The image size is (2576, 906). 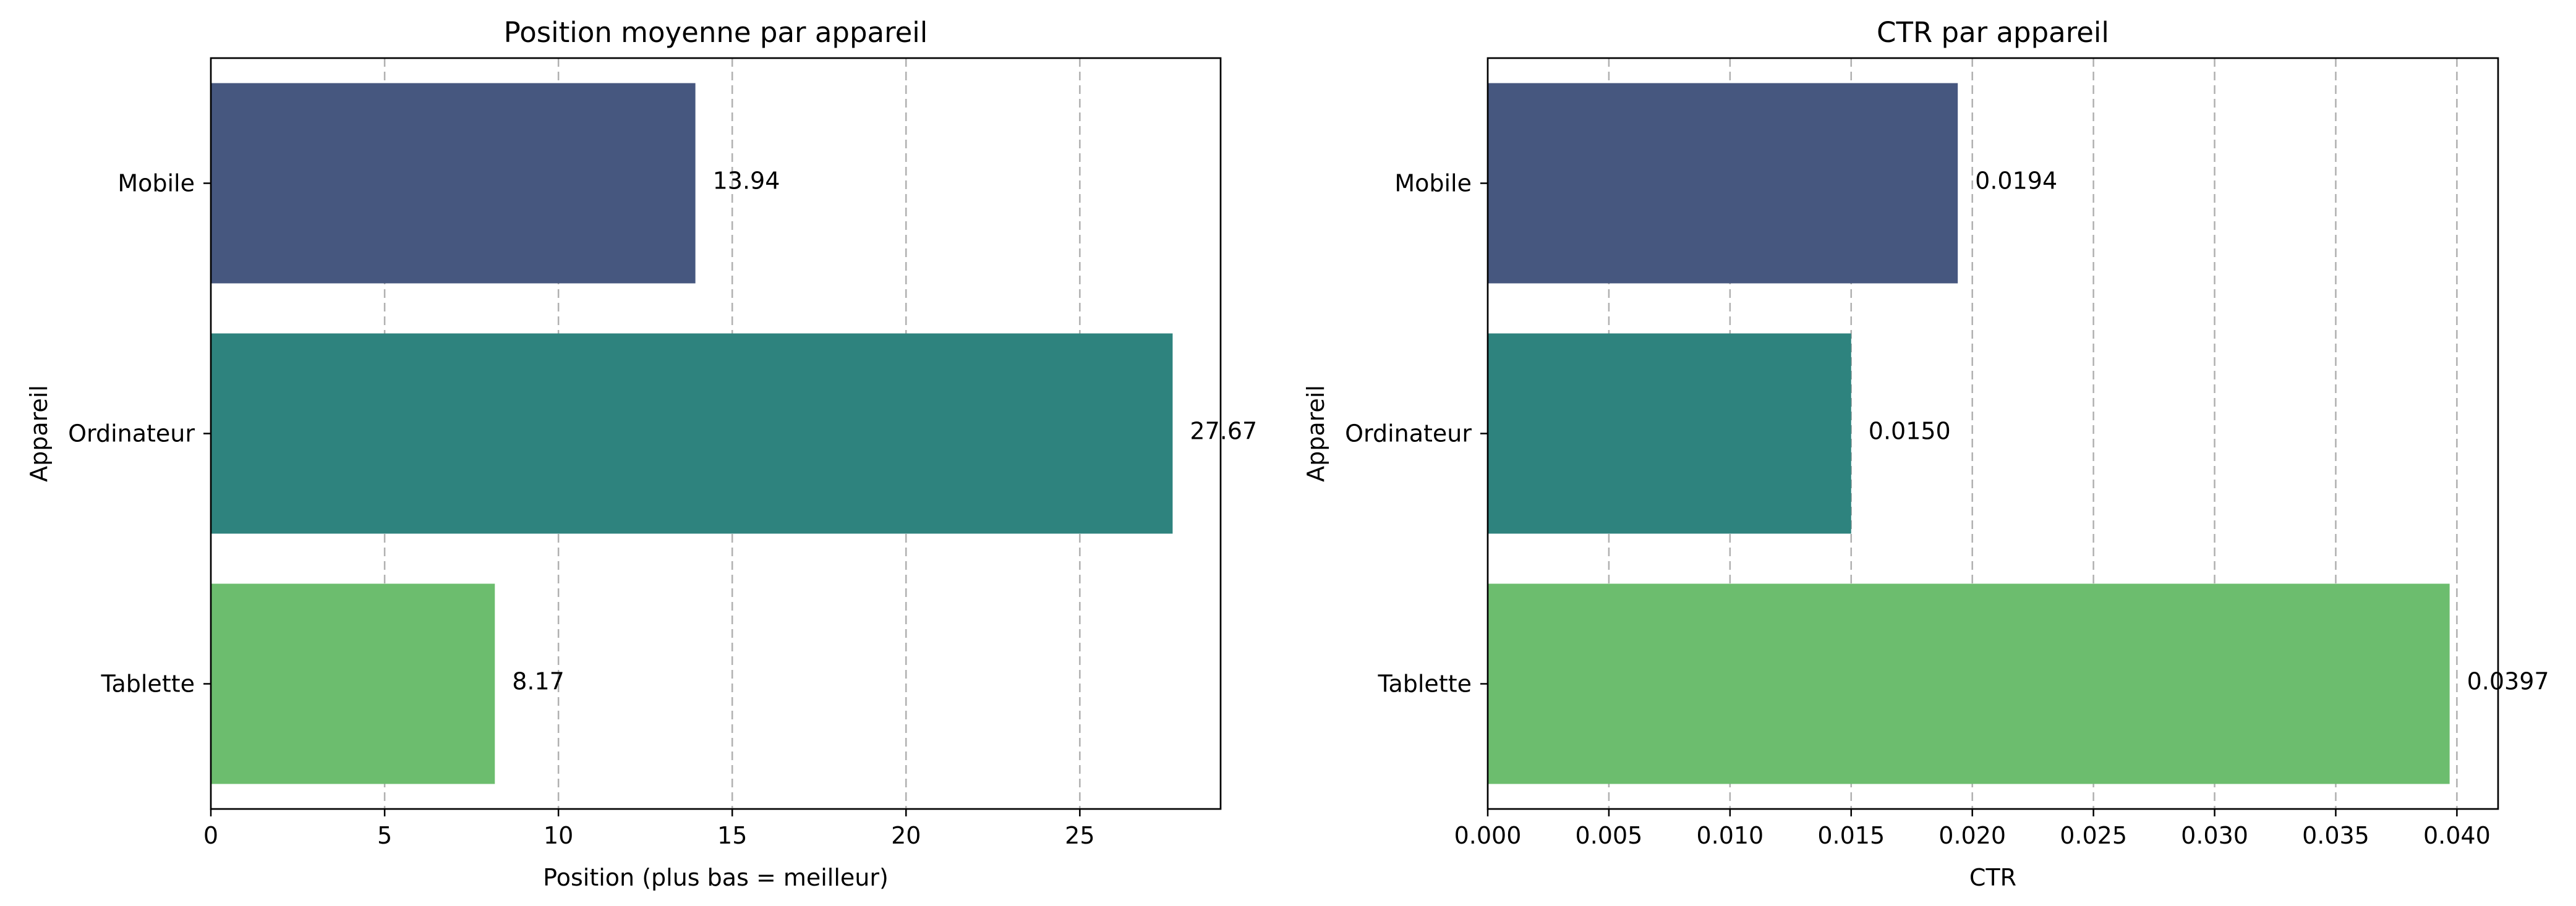 I want to click on position-xtick-label-4: 20, so click(x=906, y=835).